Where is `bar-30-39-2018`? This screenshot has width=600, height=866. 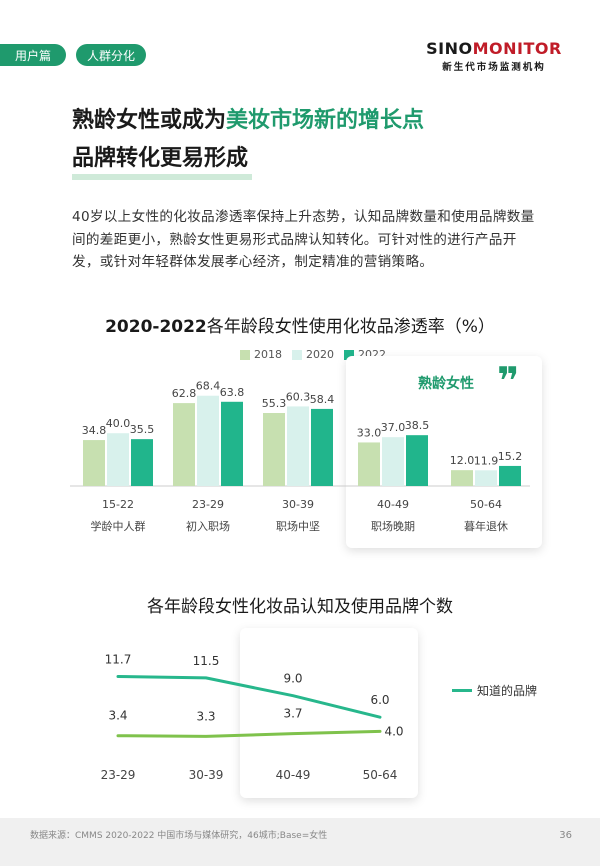 bar-30-39-2018 is located at coordinates (274, 449).